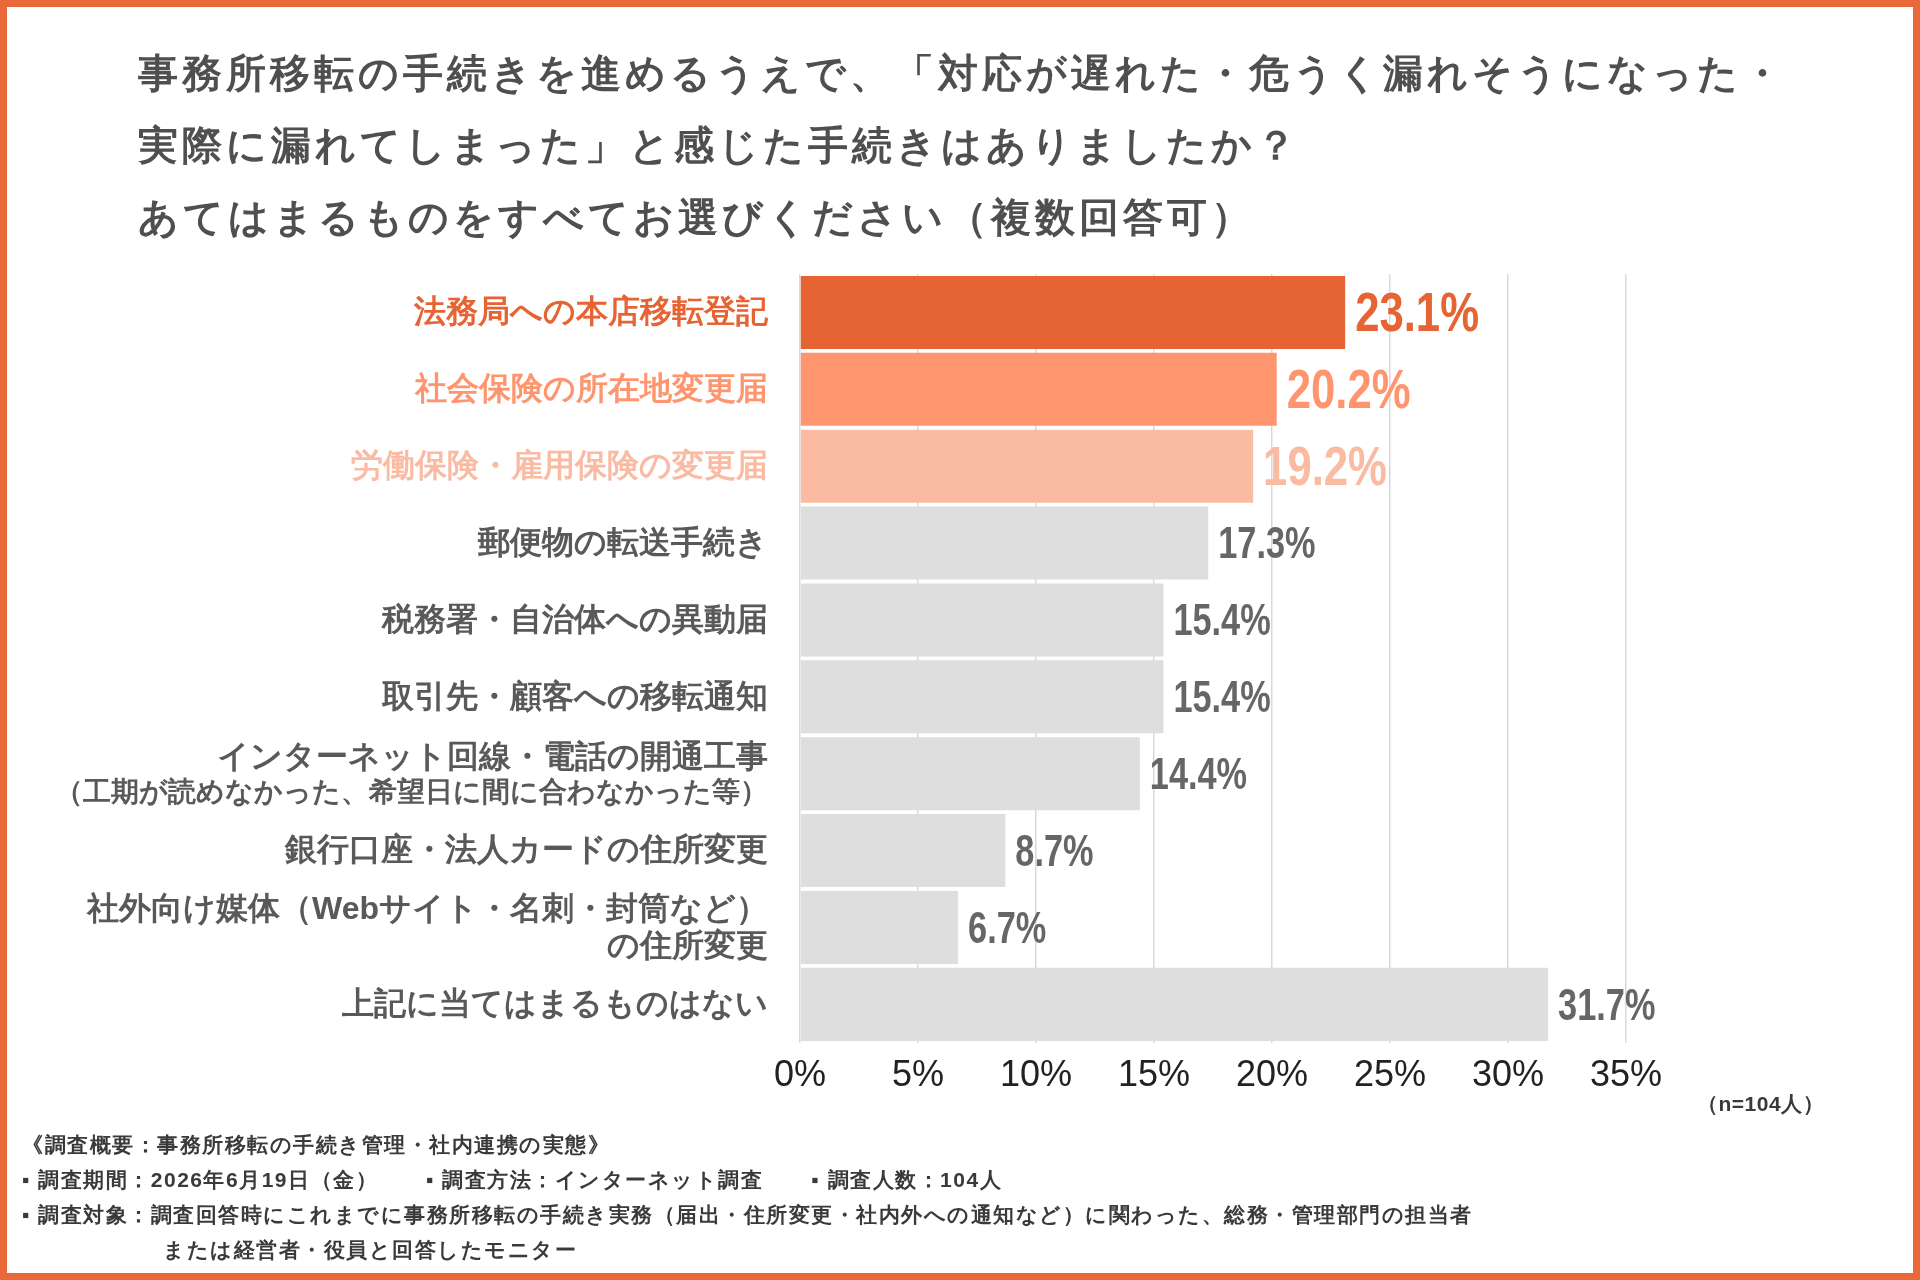 This screenshot has width=1920, height=1280. Describe the element at coordinates (554, 1003) in the screenshot. I see `y-tick-label: 上記に当てはまるものはない` at that location.